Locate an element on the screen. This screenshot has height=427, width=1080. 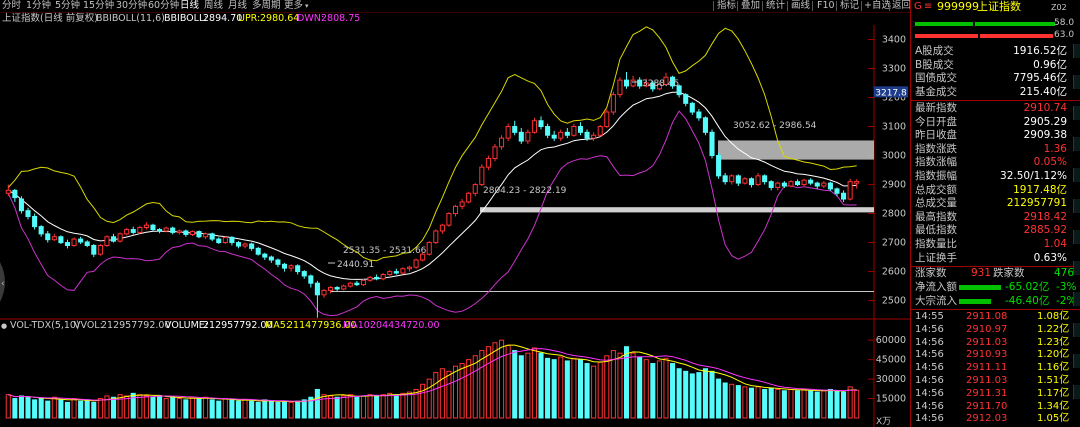
tick-row: 14:56 2912.03 1.05亿 is located at coordinates (995, 419).